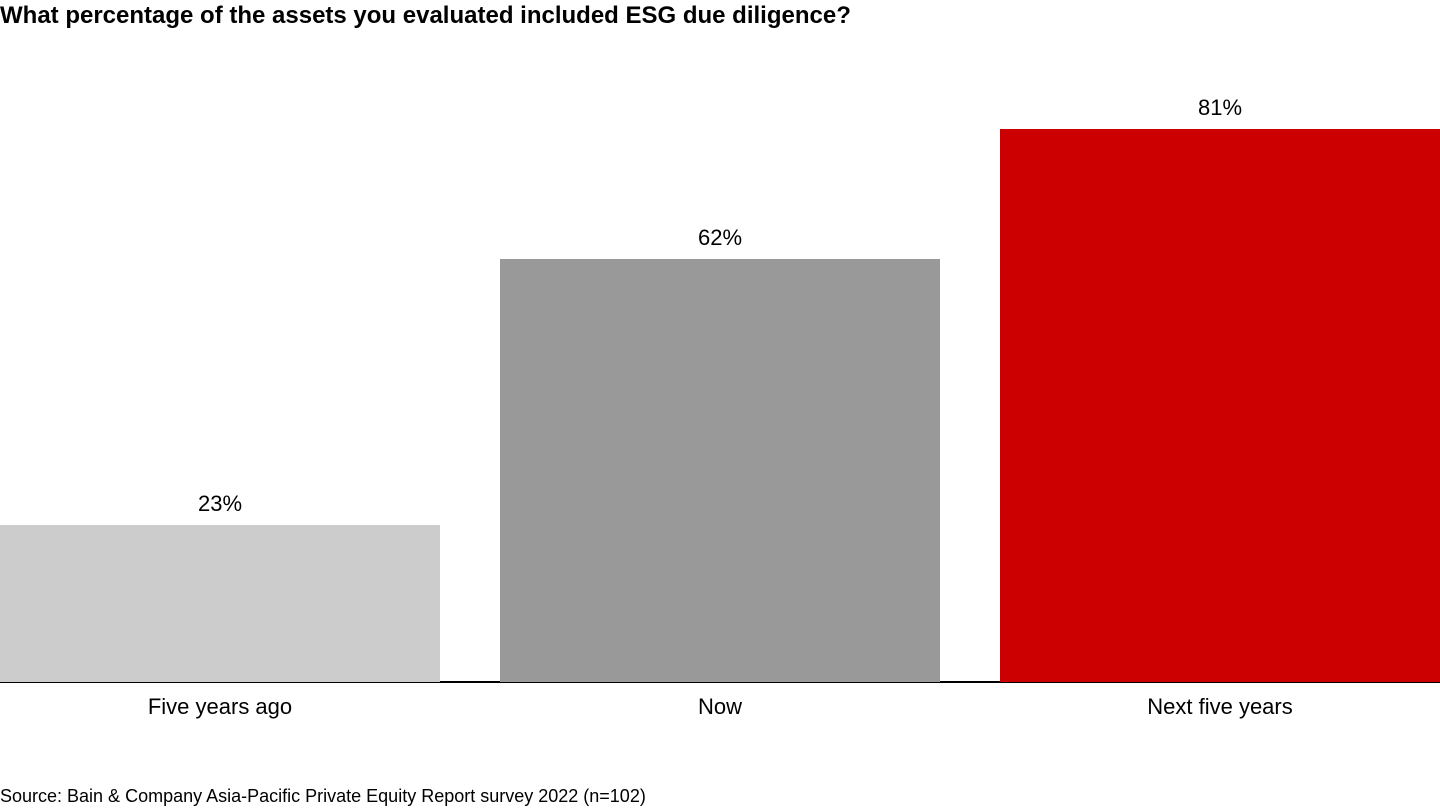 The height and width of the screenshot is (810, 1440). What do you see at coordinates (1220, 706) in the screenshot?
I see `category-label: Next five years` at bounding box center [1220, 706].